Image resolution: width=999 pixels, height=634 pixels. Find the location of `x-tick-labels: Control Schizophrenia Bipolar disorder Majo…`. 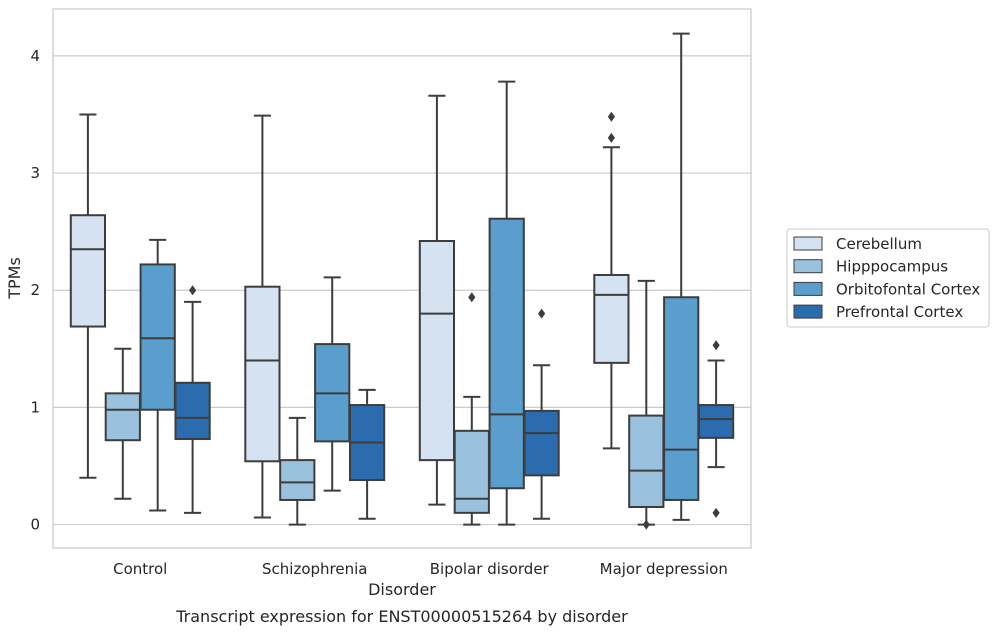

x-tick-labels: Control Schizophrenia Bipolar disorder Majo… is located at coordinates (420, 569).